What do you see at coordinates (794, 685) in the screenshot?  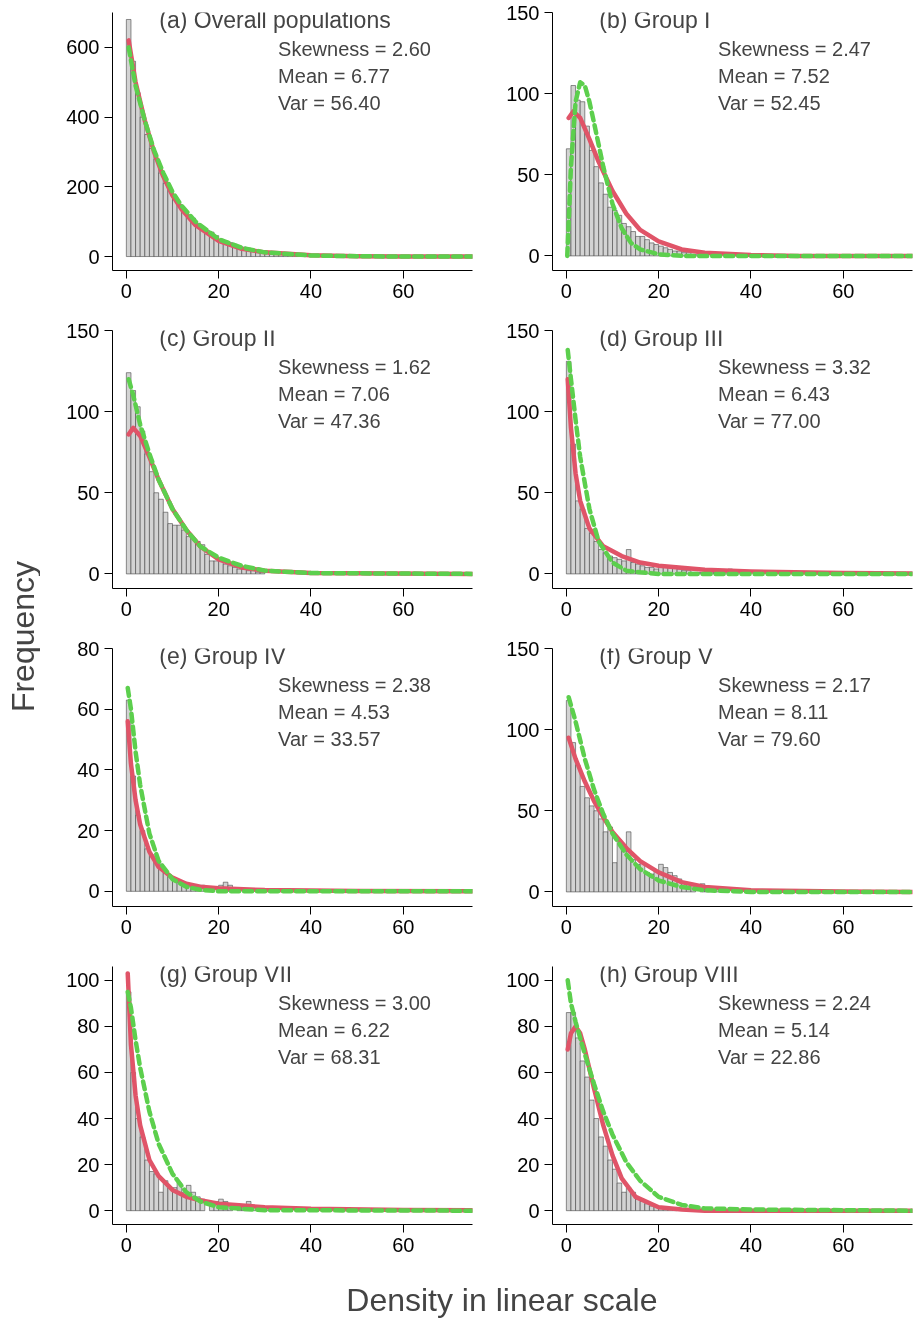 I see `annotation: Skewness = 2.17` at bounding box center [794, 685].